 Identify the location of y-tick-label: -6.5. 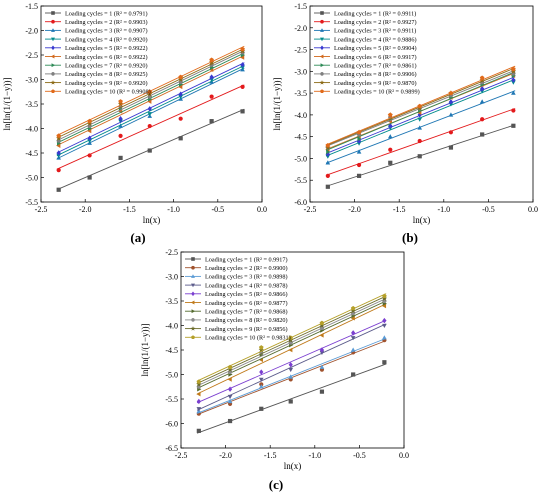
(171, 448).